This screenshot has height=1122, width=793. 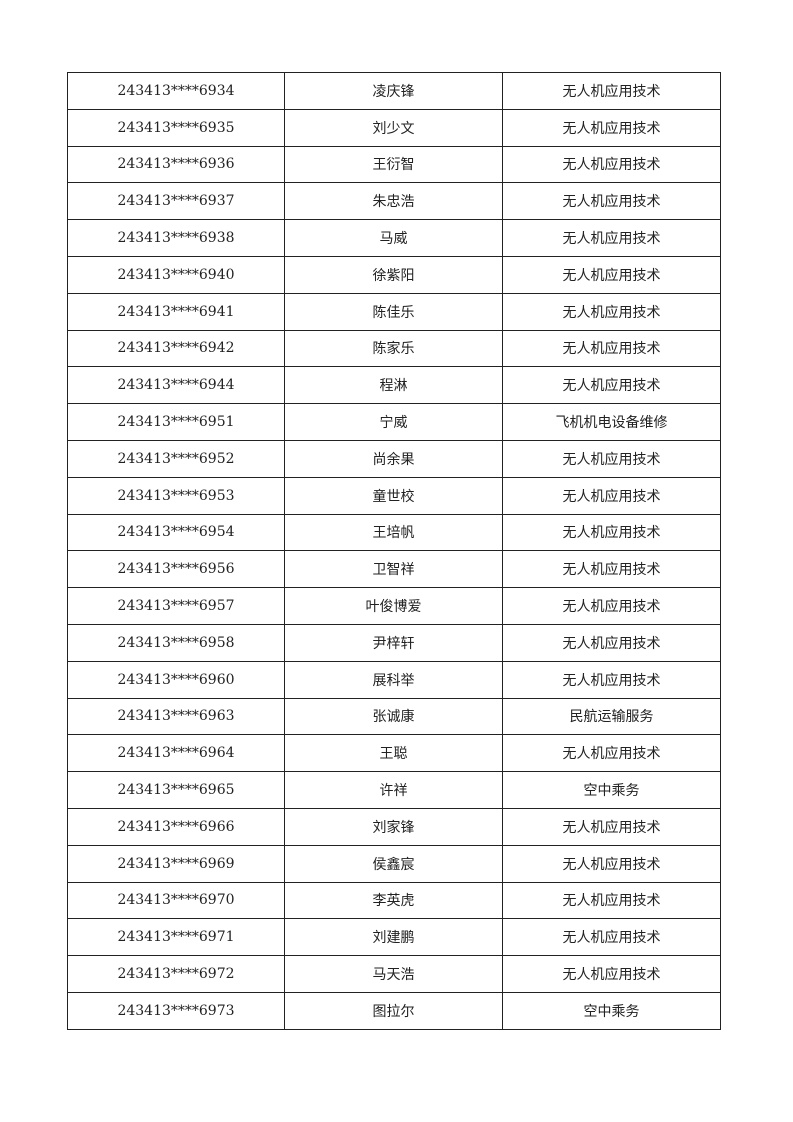 I want to click on table-row: 243413****6954 王培帆 无人机应用技术, so click(x=394, y=532).